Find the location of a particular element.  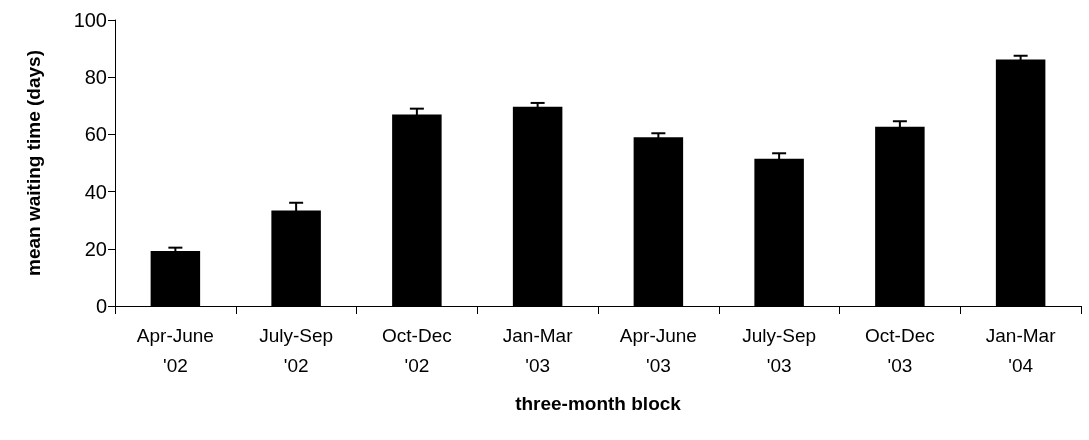

x-tick-label: Jan-Mar '03 is located at coordinates (538, 350).